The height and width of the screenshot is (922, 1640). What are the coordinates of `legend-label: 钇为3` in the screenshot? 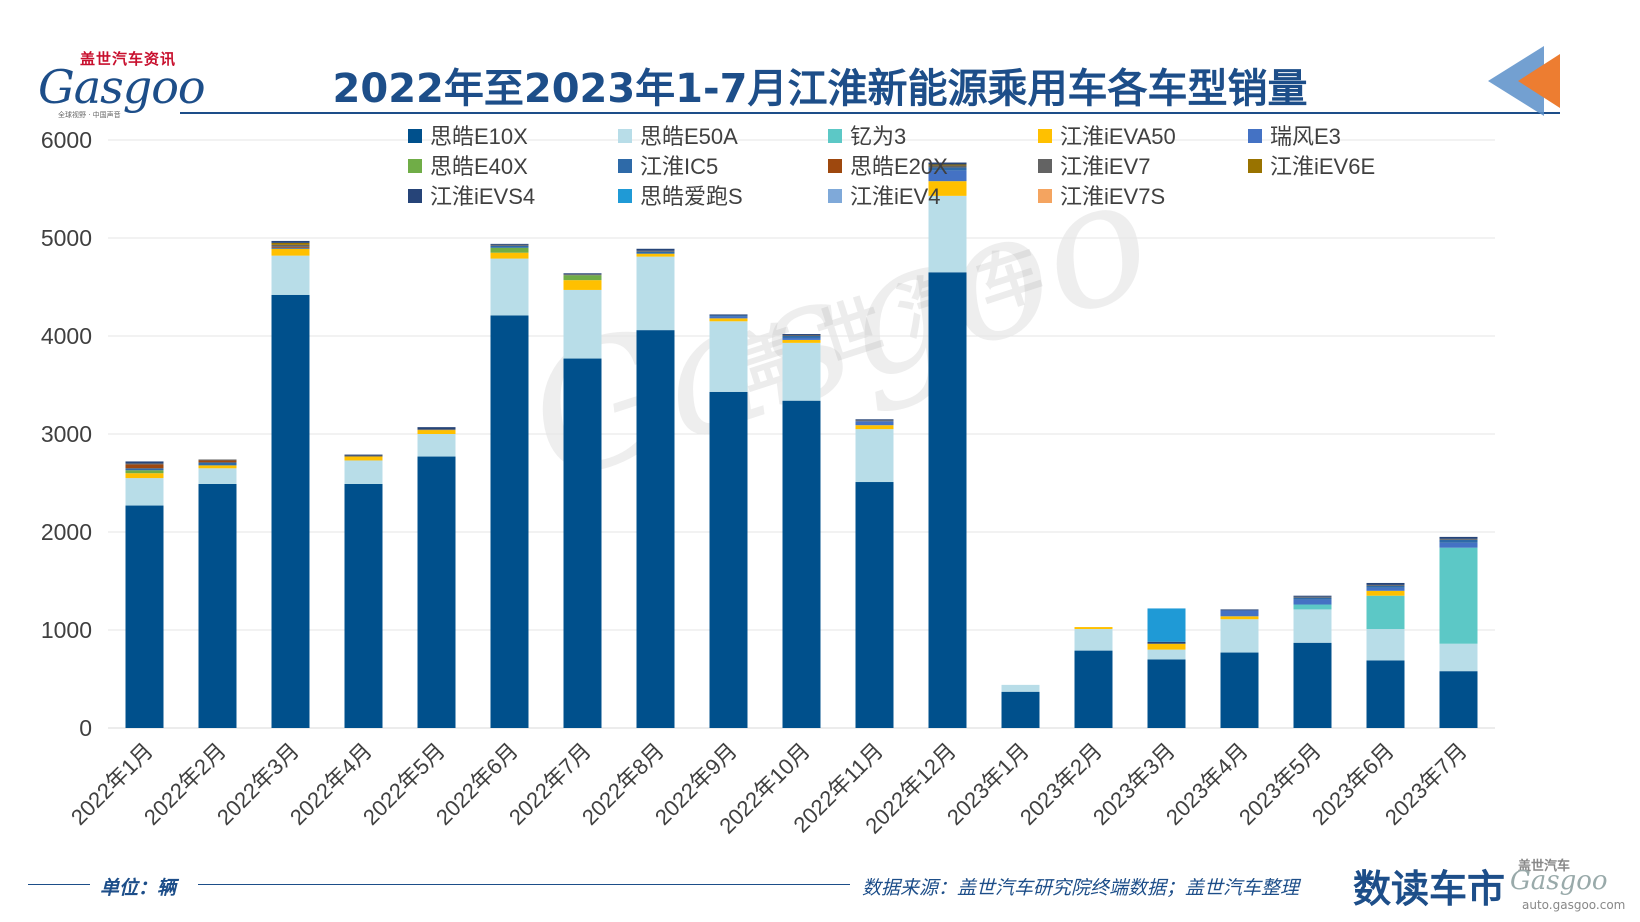 It's located at (878, 136).